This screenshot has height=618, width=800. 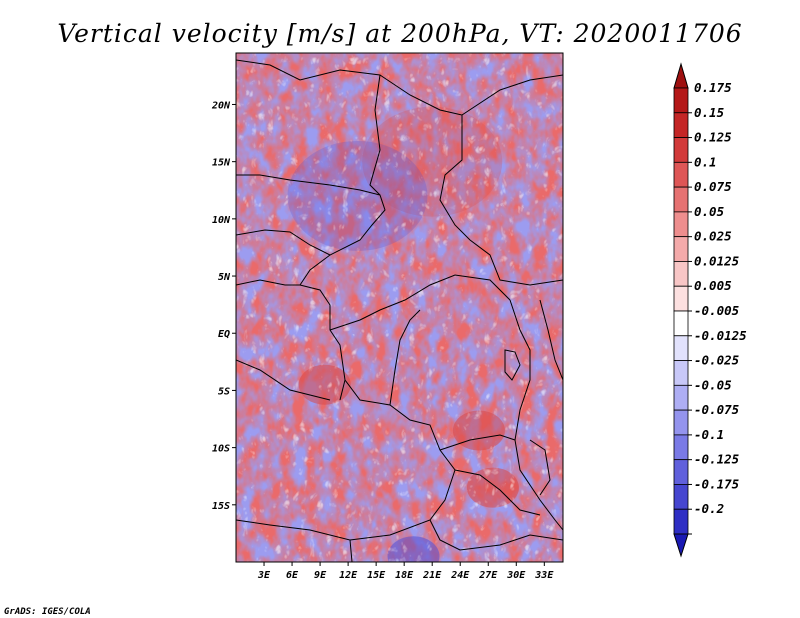 What do you see at coordinates (404, 575) in the screenshot?
I see `x-tick-label: 18E` at bounding box center [404, 575].